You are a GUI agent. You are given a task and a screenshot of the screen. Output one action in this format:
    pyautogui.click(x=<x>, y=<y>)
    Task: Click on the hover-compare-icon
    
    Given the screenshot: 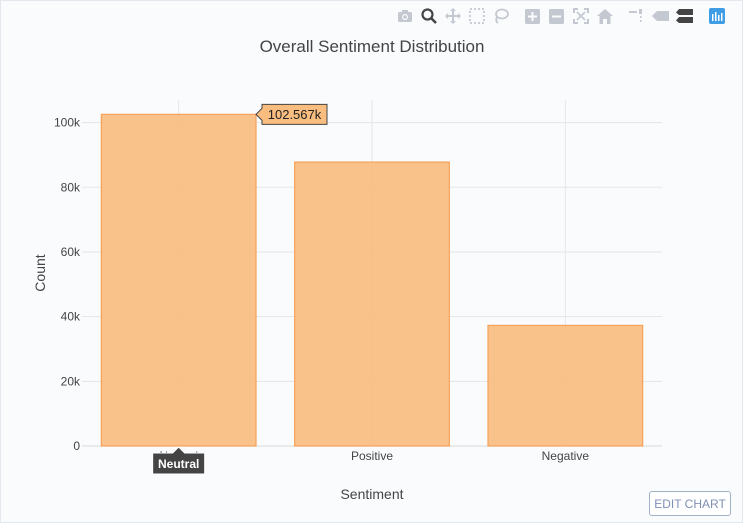 What is the action you would take?
    pyautogui.click(x=684, y=16)
    